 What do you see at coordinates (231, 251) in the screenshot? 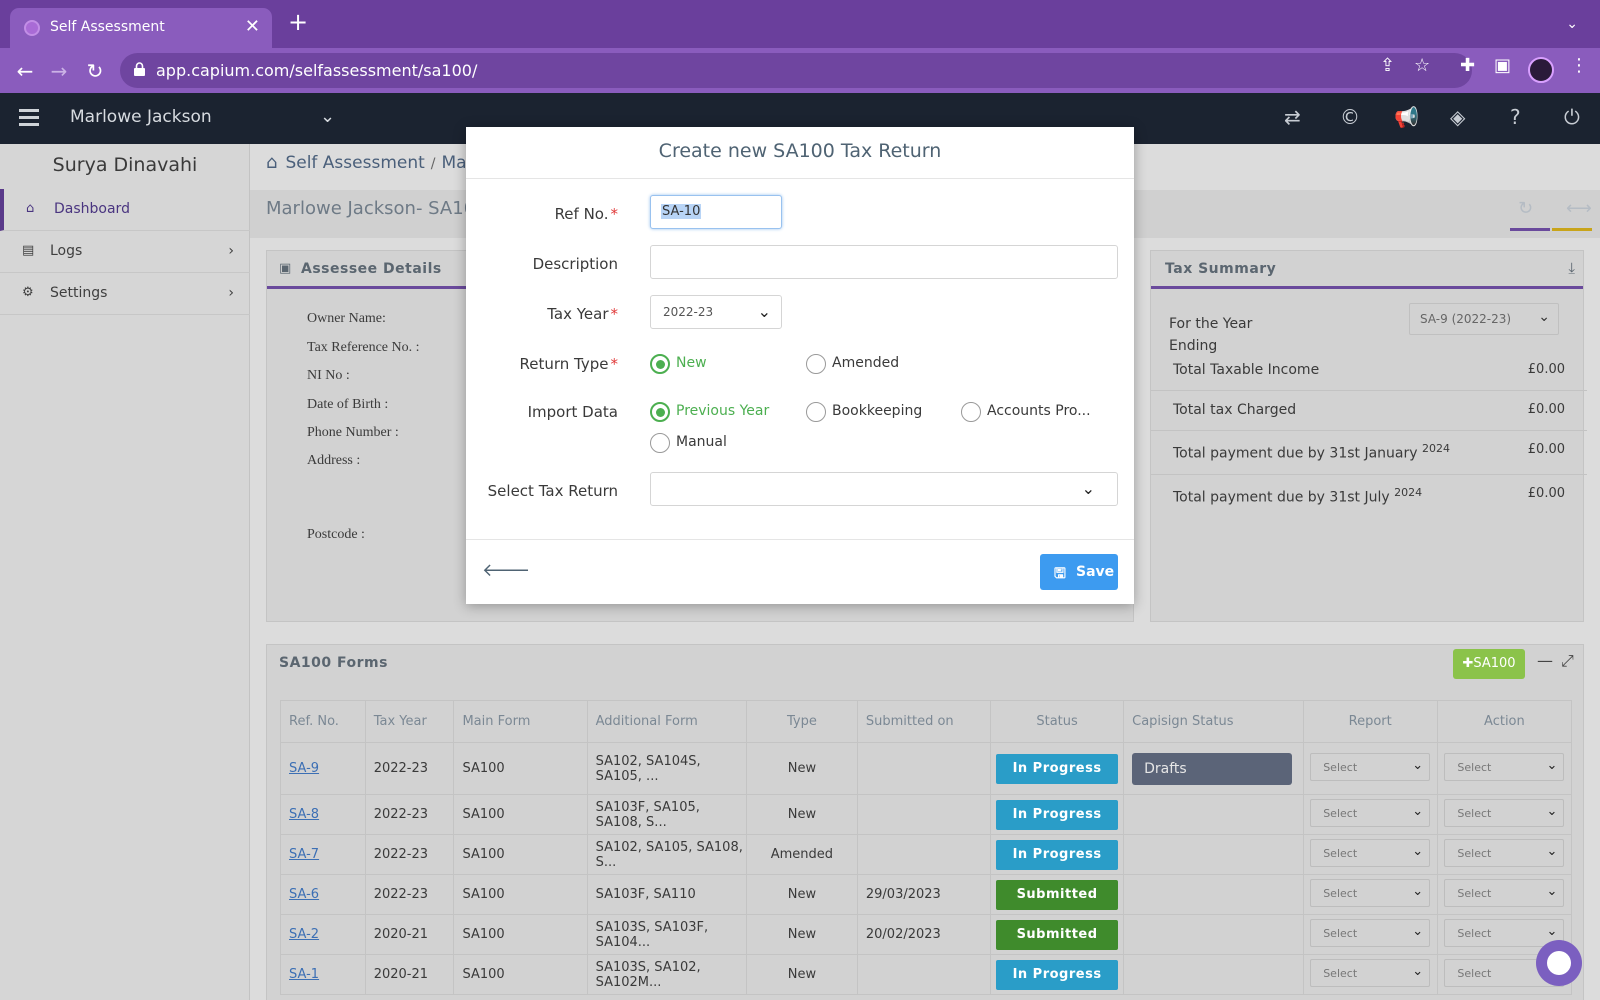
I see `chevron-right-icon: ›` at bounding box center [231, 251].